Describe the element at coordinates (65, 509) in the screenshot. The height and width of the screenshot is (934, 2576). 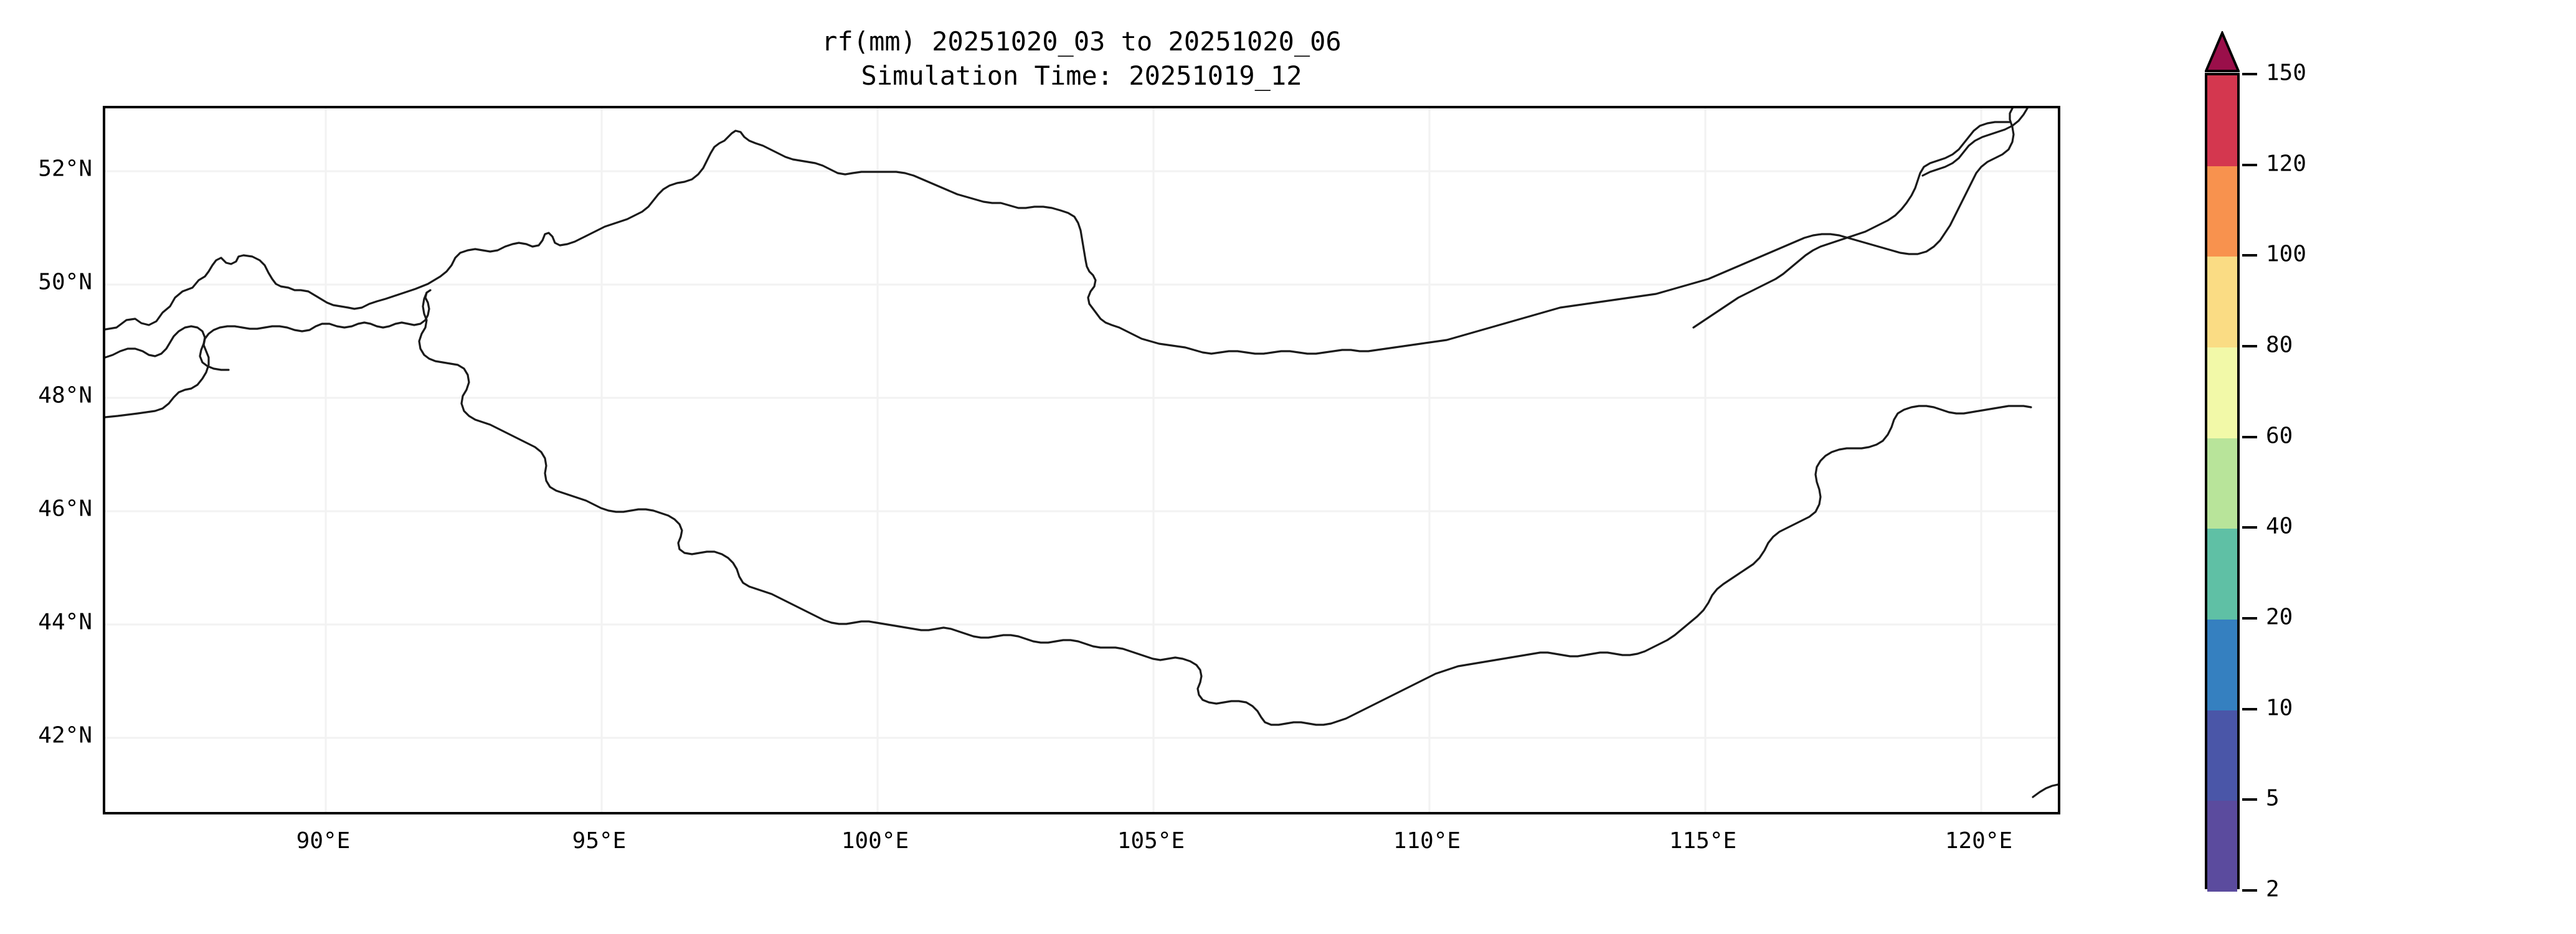
I see `y-tick-label: 46°N` at that location.